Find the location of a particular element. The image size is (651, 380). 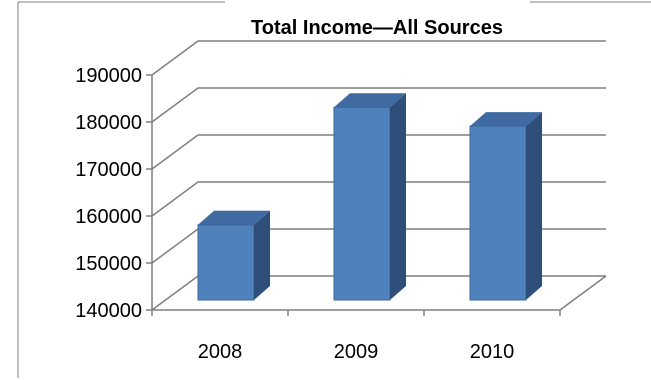

chart-title: Total Income—All Sources is located at coordinates (377, 28).